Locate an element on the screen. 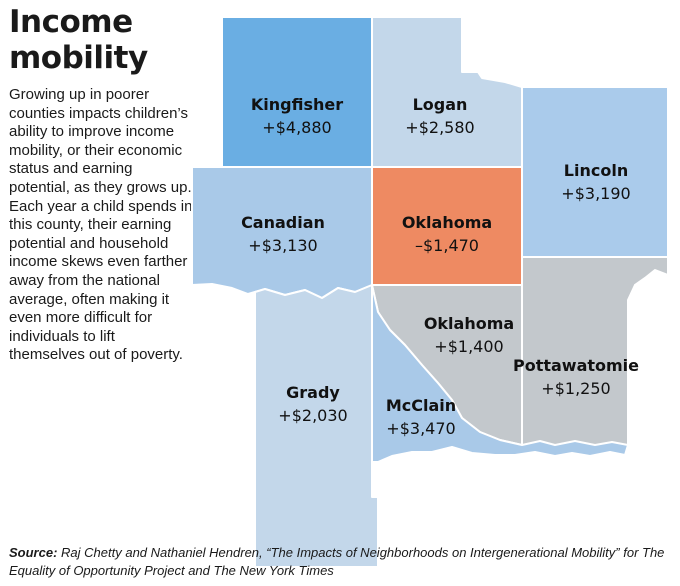 This screenshot has width=680, height=586. county-label-kingfisher: Kingfisher is located at coordinates (297, 104).